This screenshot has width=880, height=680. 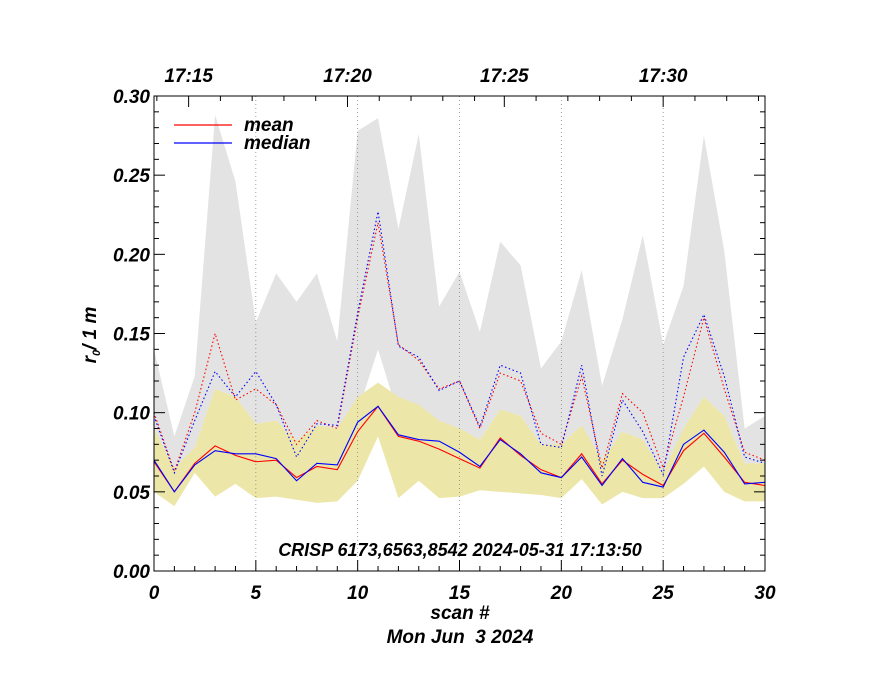 I want to click on series-mean, so click(x=459, y=449).